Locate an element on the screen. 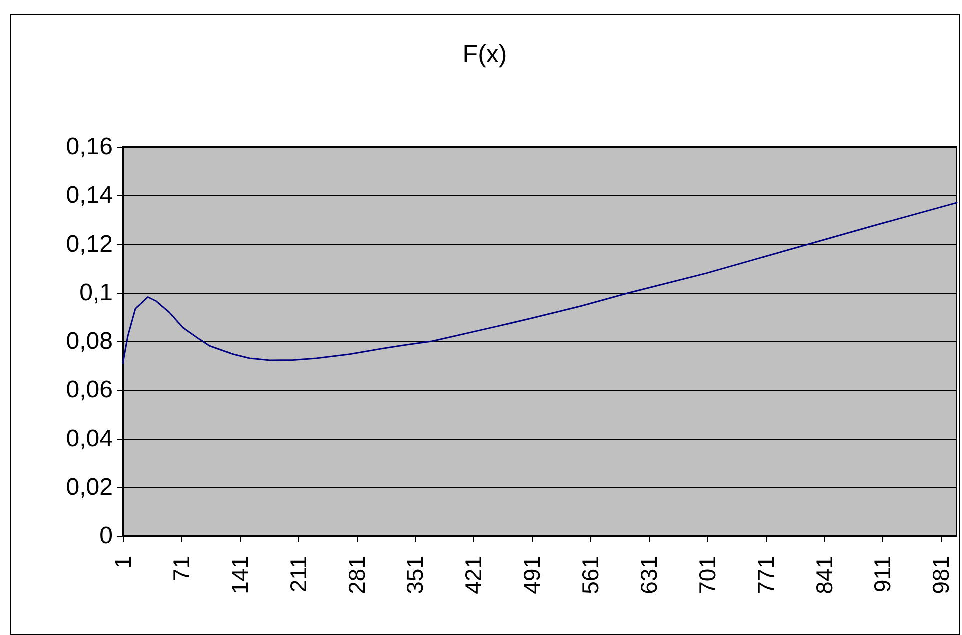  x-tick-label: 981 is located at coordinates (941, 575).